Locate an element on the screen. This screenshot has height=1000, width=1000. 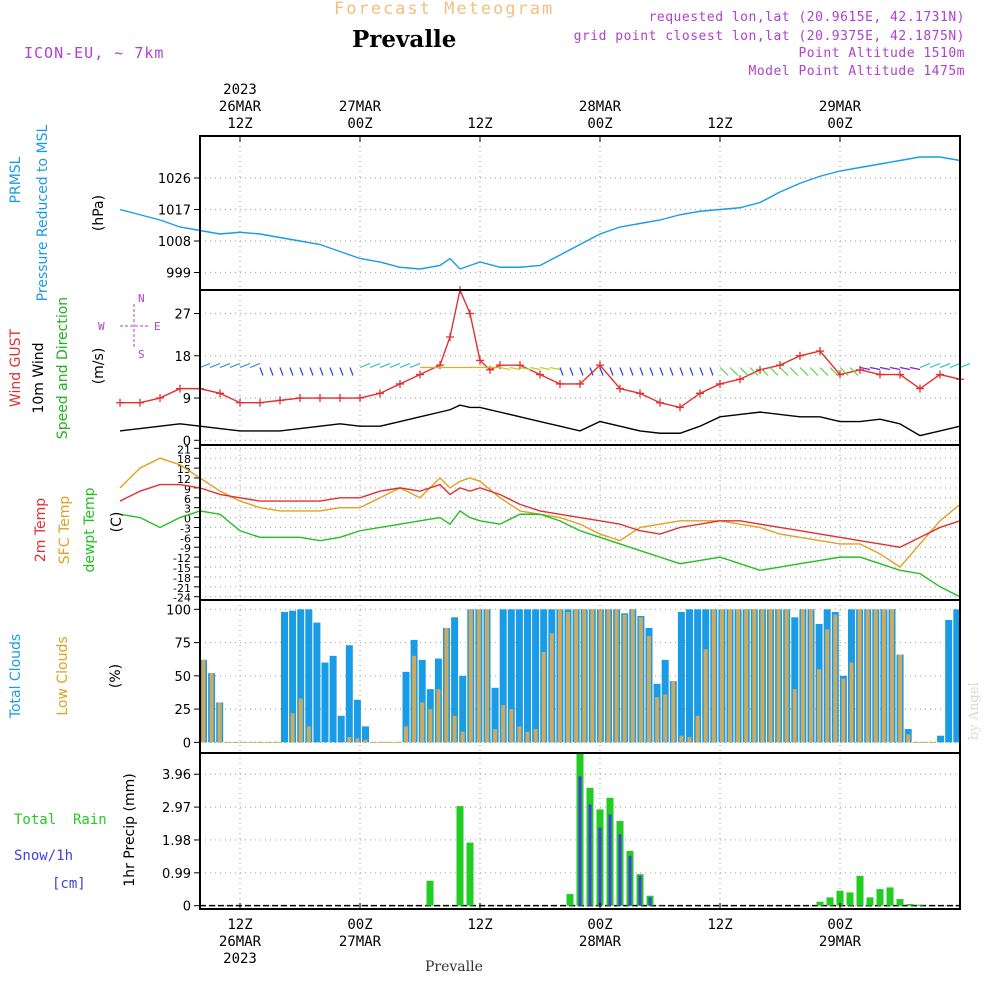
precip-bars is located at coordinates (580, 830).